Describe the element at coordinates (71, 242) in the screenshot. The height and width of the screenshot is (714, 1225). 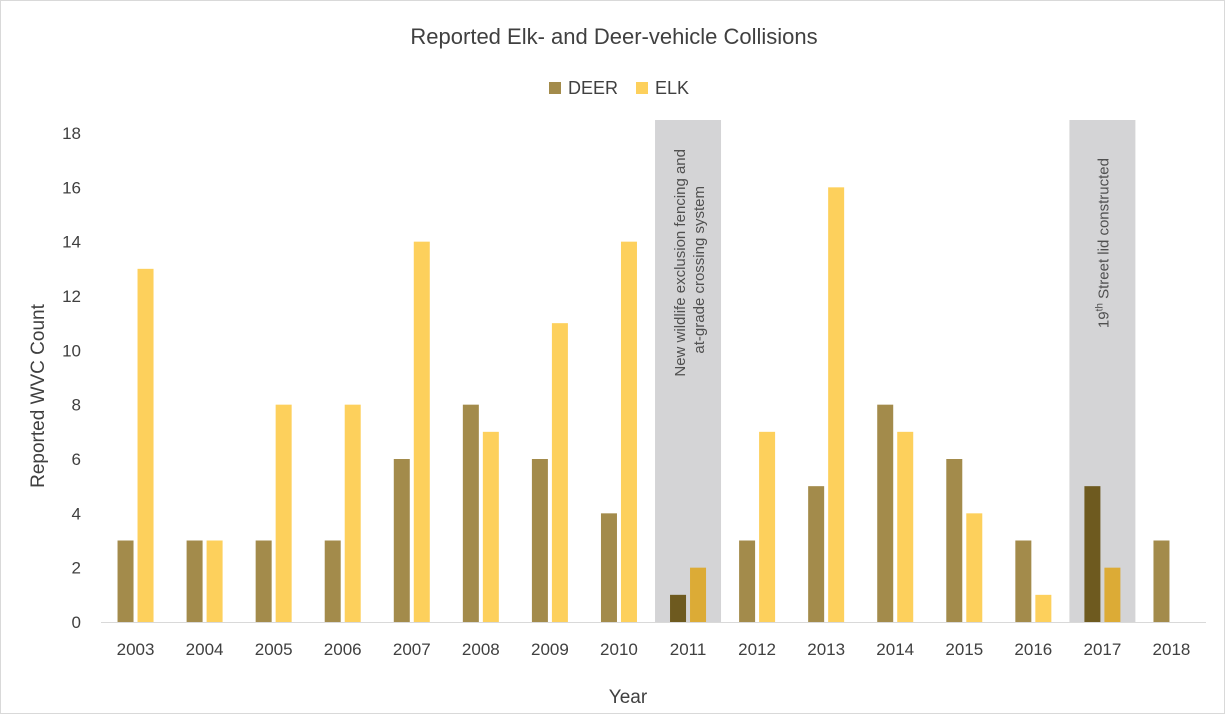
I see `y-tick-label: 14` at that location.